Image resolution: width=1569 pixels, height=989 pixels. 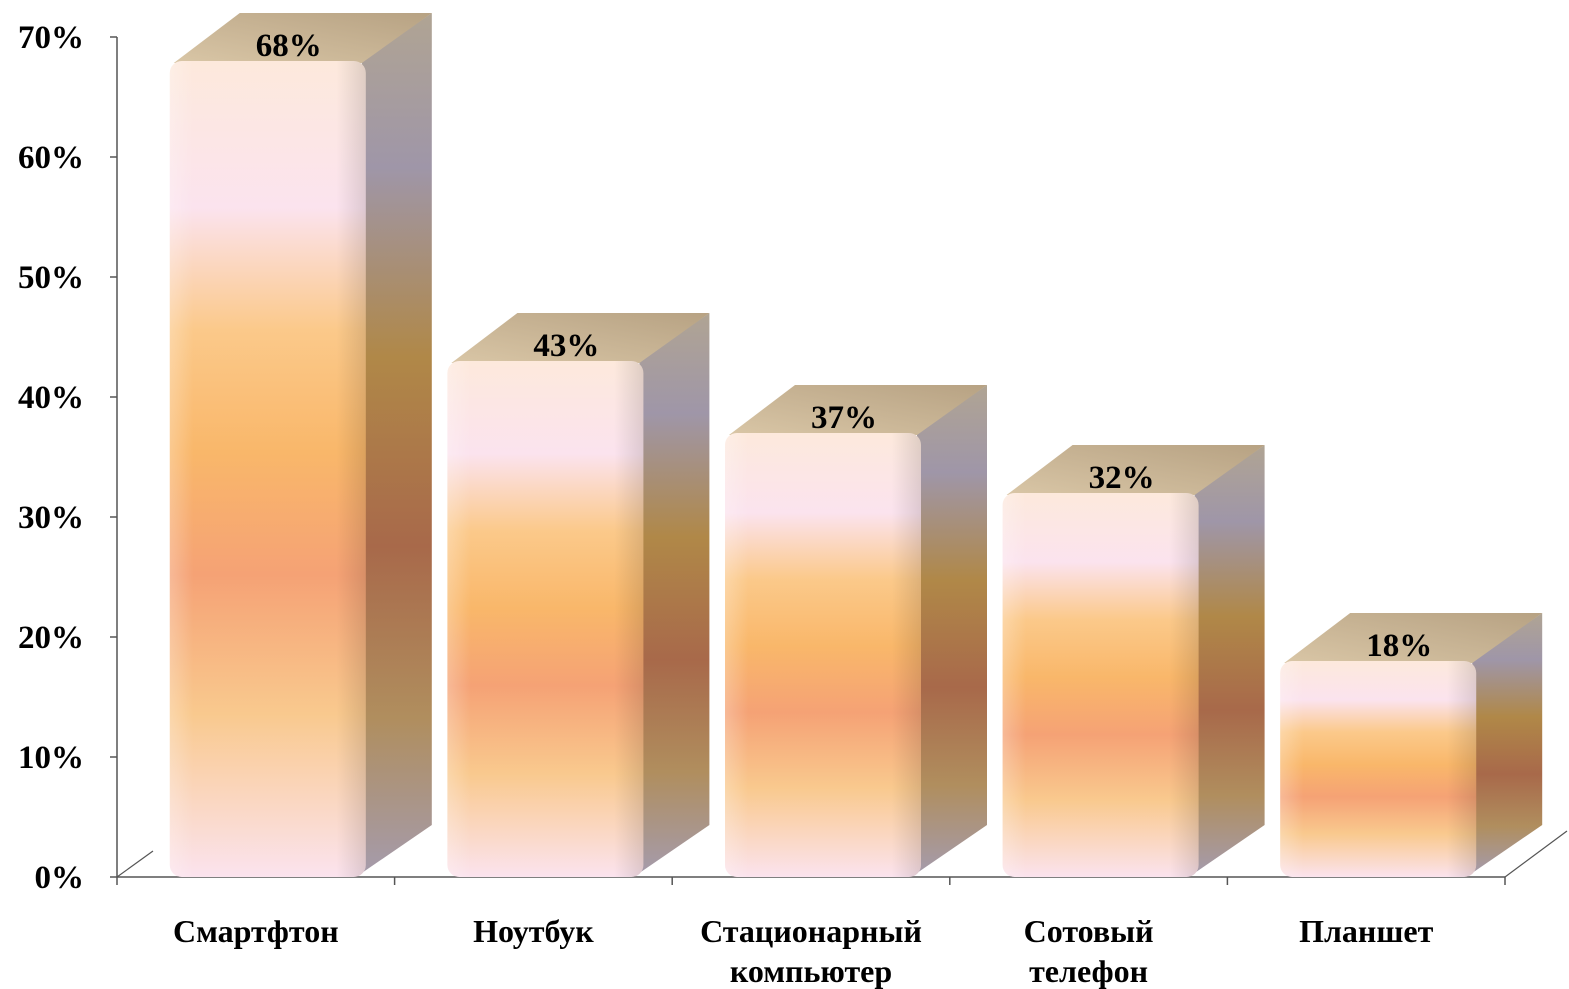 What do you see at coordinates (844, 418) in the screenshot?
I see `data-label: 37%` at bounding box center [844, 418].